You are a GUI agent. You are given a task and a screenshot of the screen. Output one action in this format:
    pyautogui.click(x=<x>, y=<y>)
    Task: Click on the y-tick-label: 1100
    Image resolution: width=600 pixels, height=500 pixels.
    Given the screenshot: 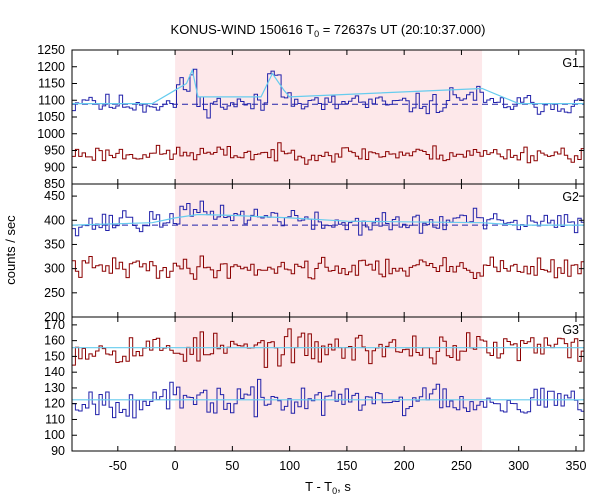 What is the action you would take?
    pyautogui.click(x=51, y=100)
    